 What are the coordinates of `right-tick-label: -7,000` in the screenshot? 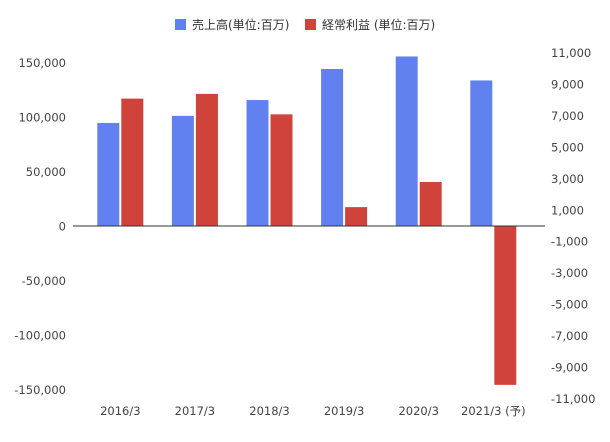 It's located at (569, 336).